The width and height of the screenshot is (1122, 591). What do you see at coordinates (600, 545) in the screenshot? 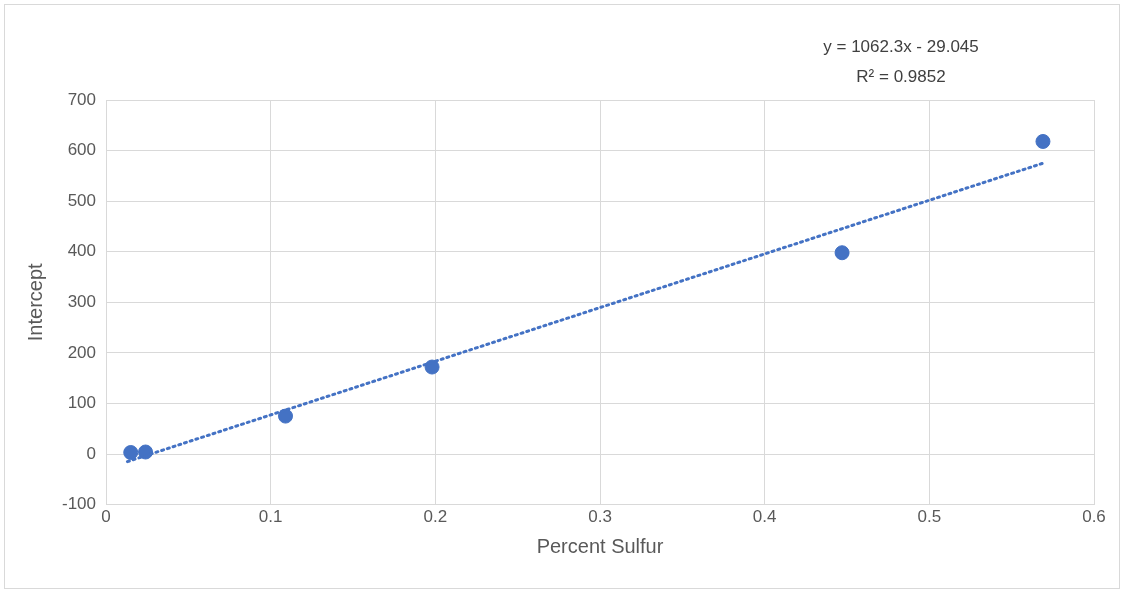
I see `x-axis-title: Percent Sulfur` at bounding box center [600, 545].